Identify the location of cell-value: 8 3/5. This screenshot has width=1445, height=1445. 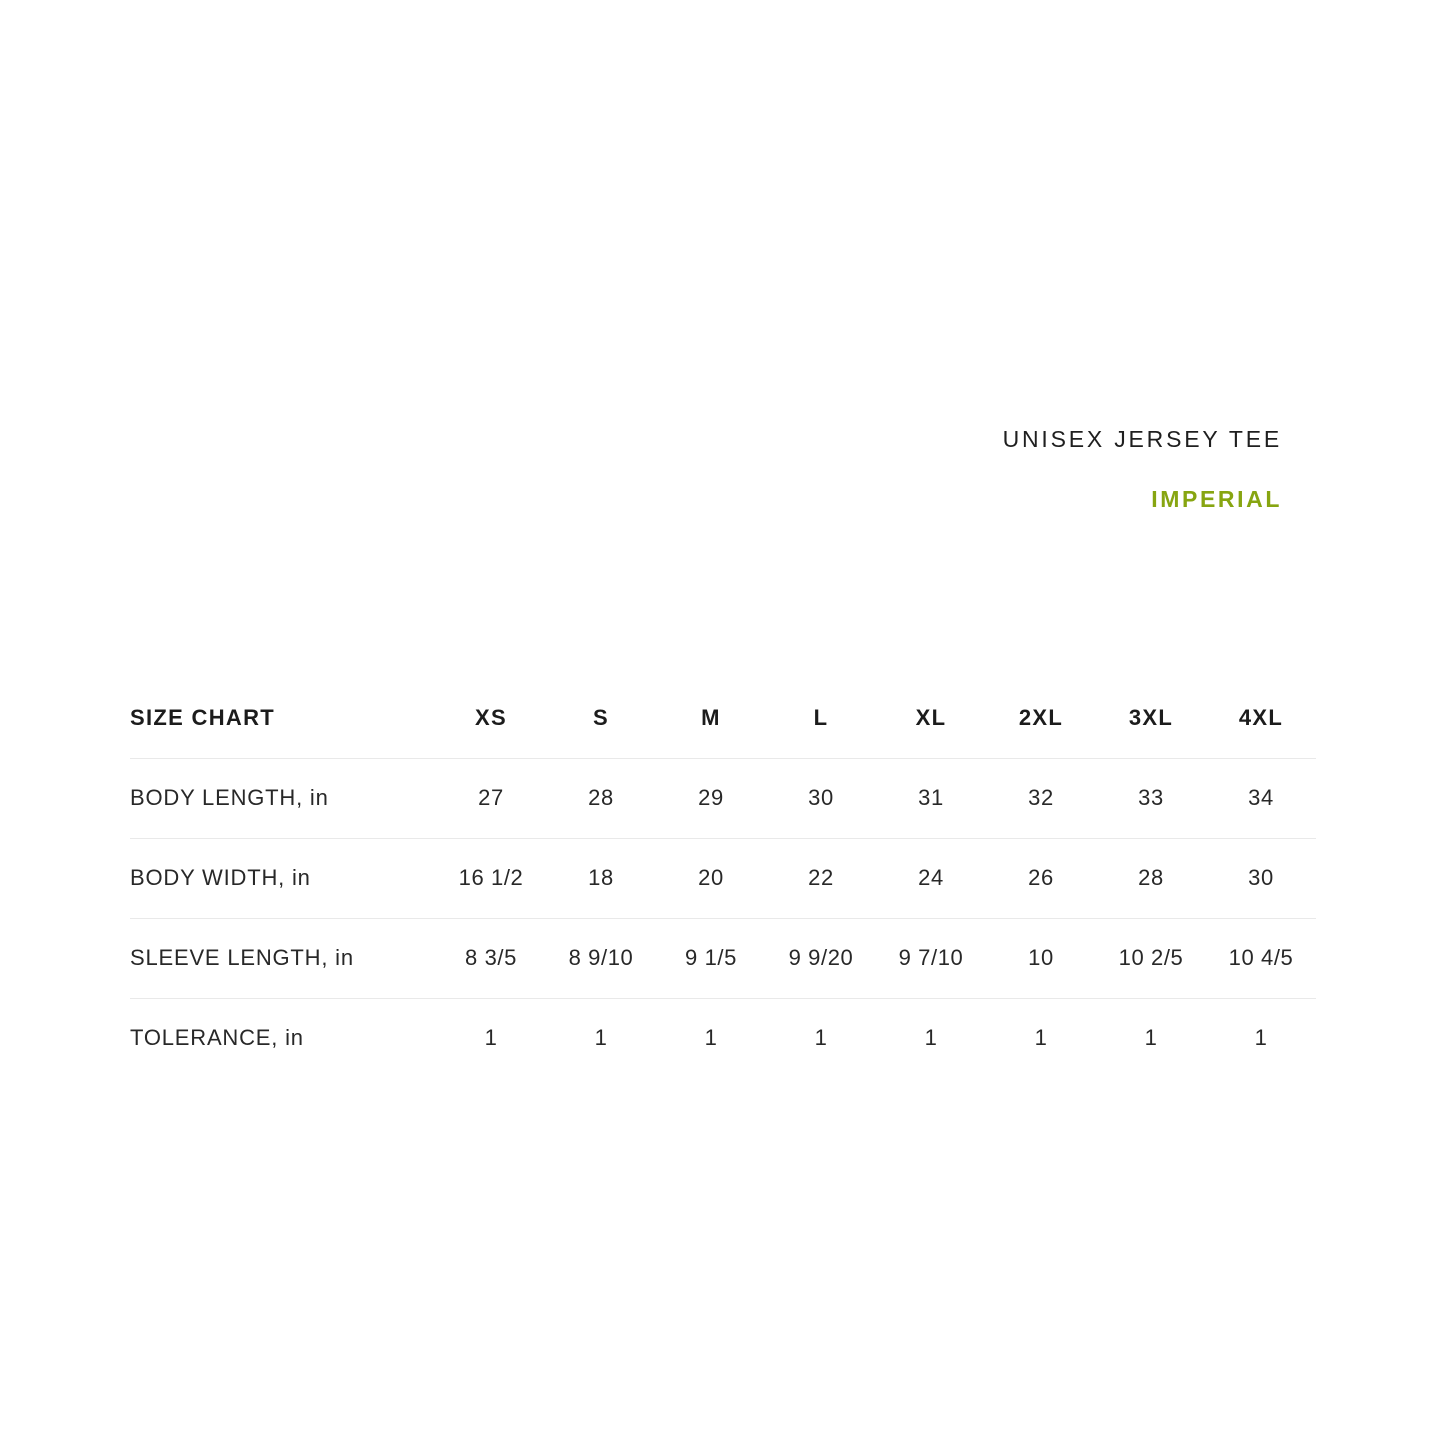
(491, 958).